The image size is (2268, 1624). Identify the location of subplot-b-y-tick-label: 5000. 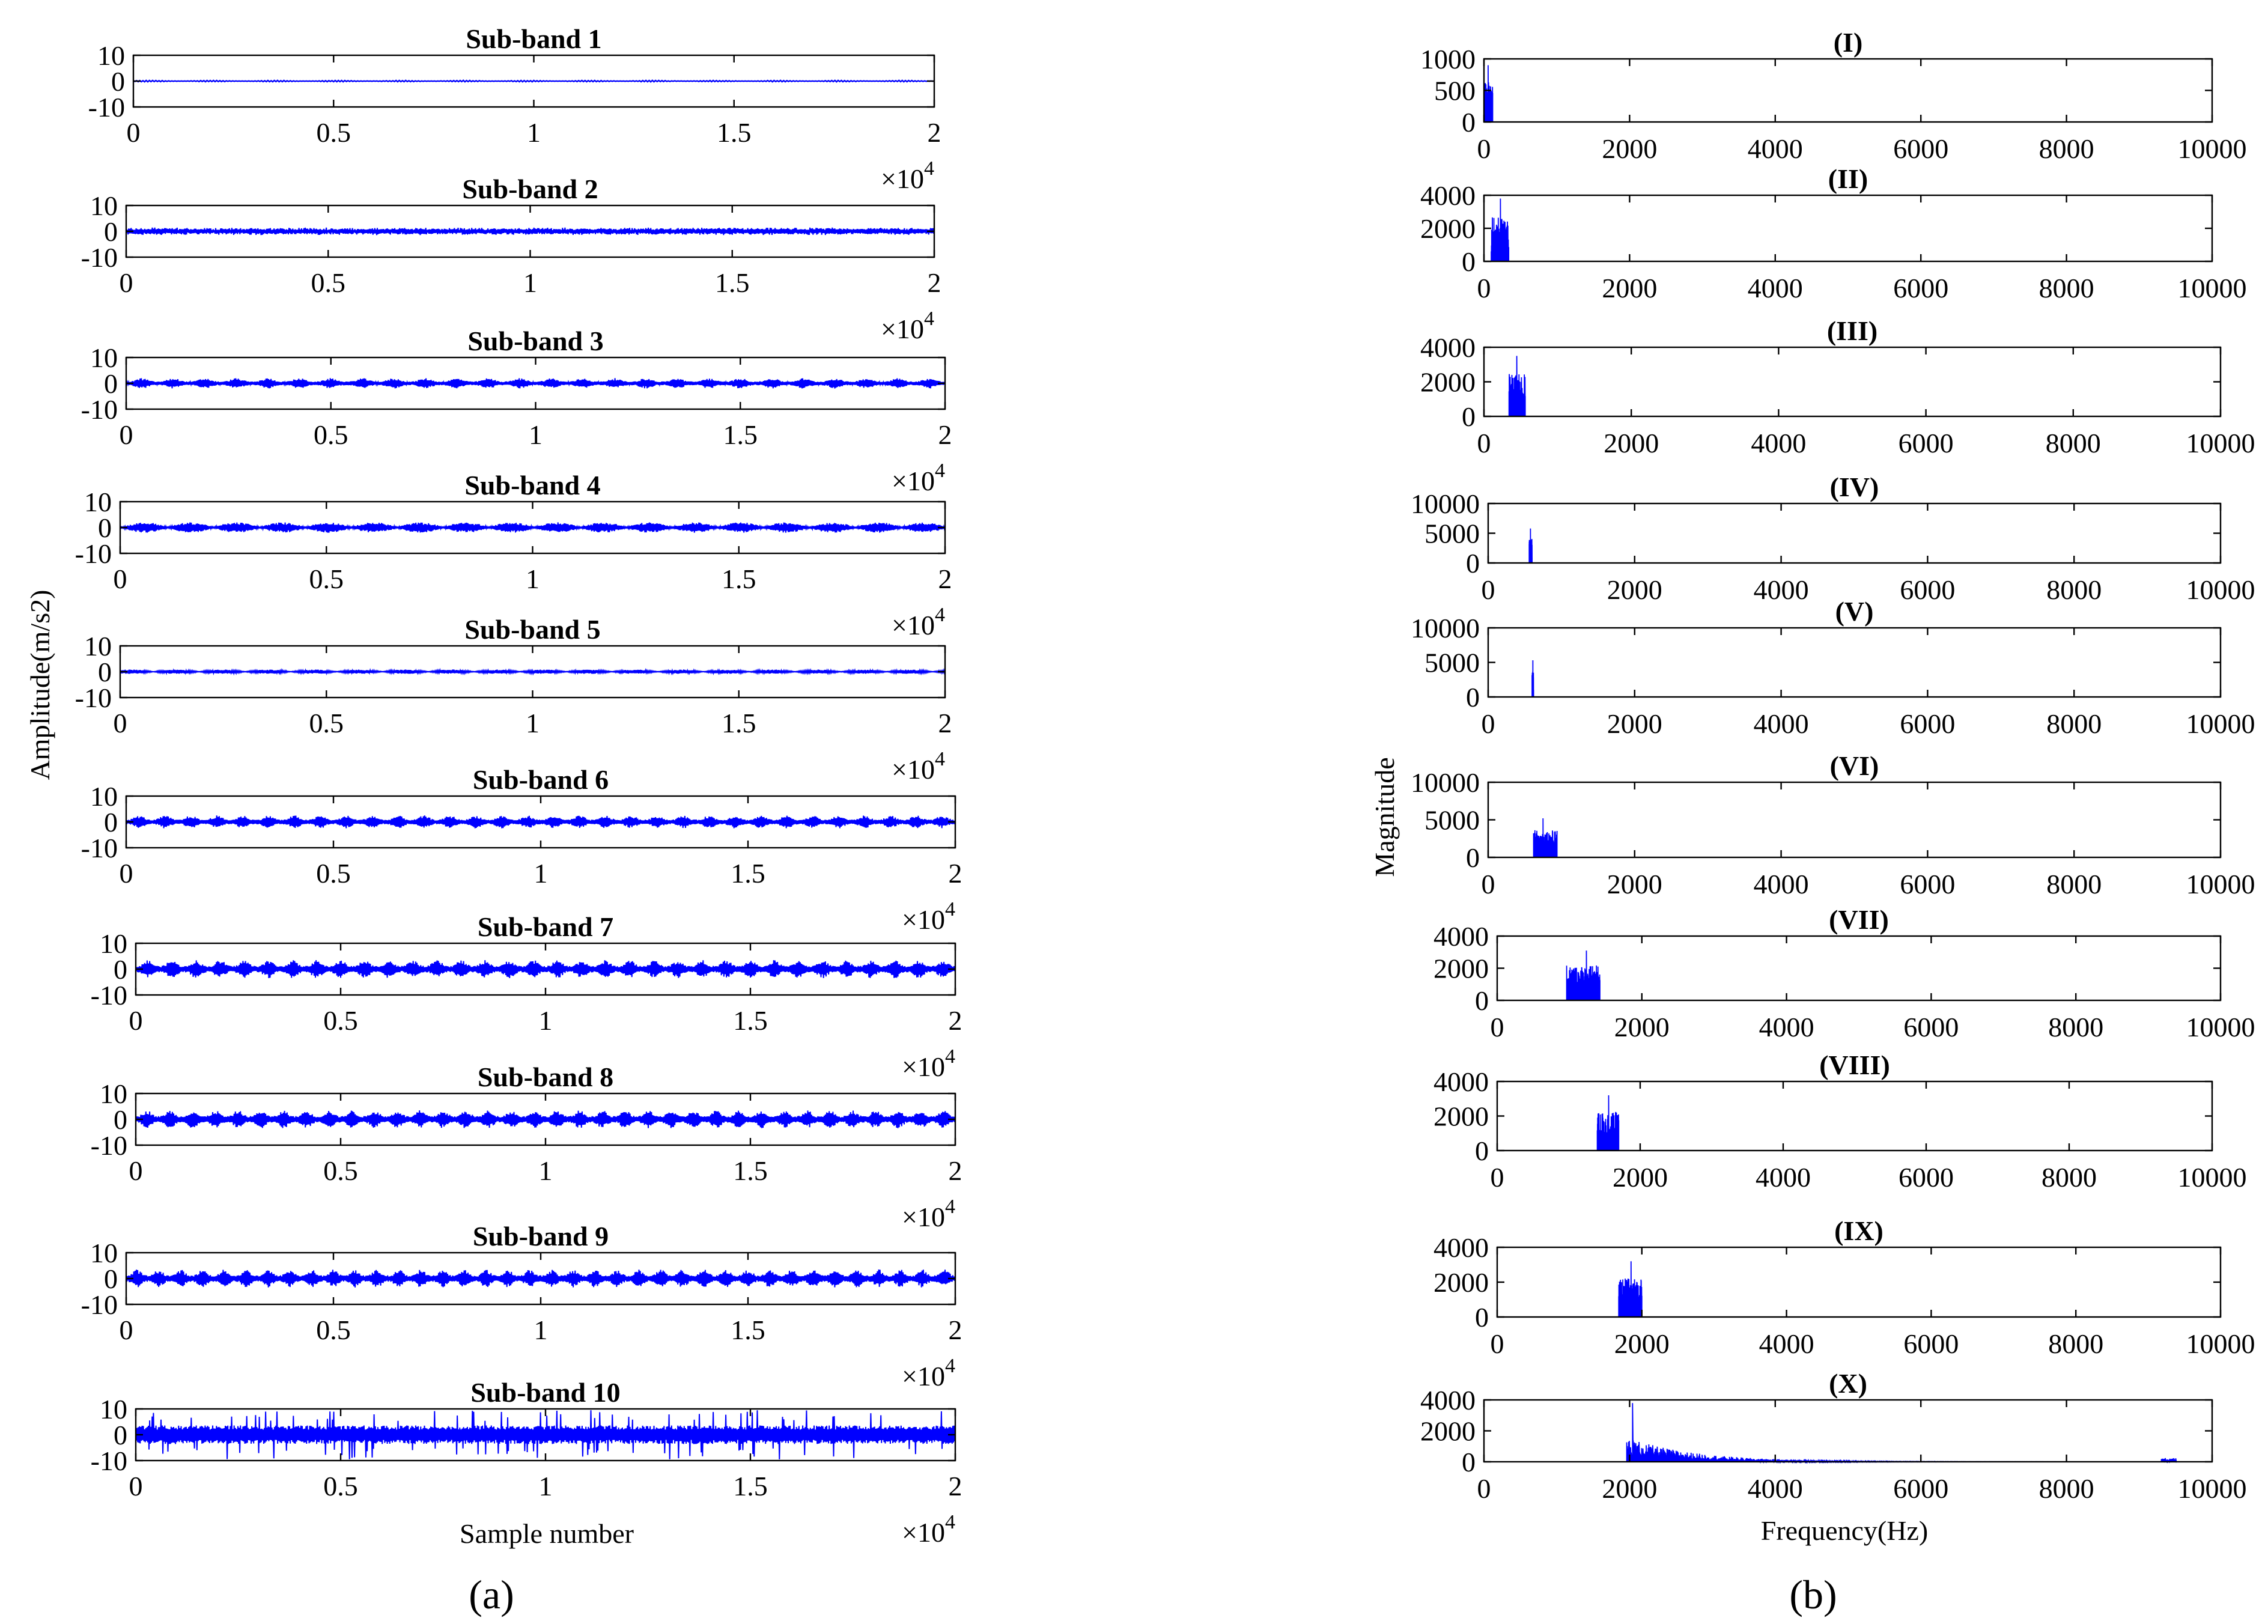
(1452, 663).